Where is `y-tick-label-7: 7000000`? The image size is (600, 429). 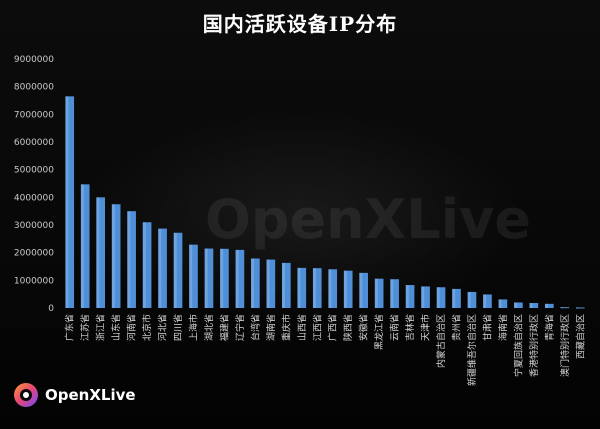
y-tick-label-7: 7000000 is located at coordinates (34, 115).